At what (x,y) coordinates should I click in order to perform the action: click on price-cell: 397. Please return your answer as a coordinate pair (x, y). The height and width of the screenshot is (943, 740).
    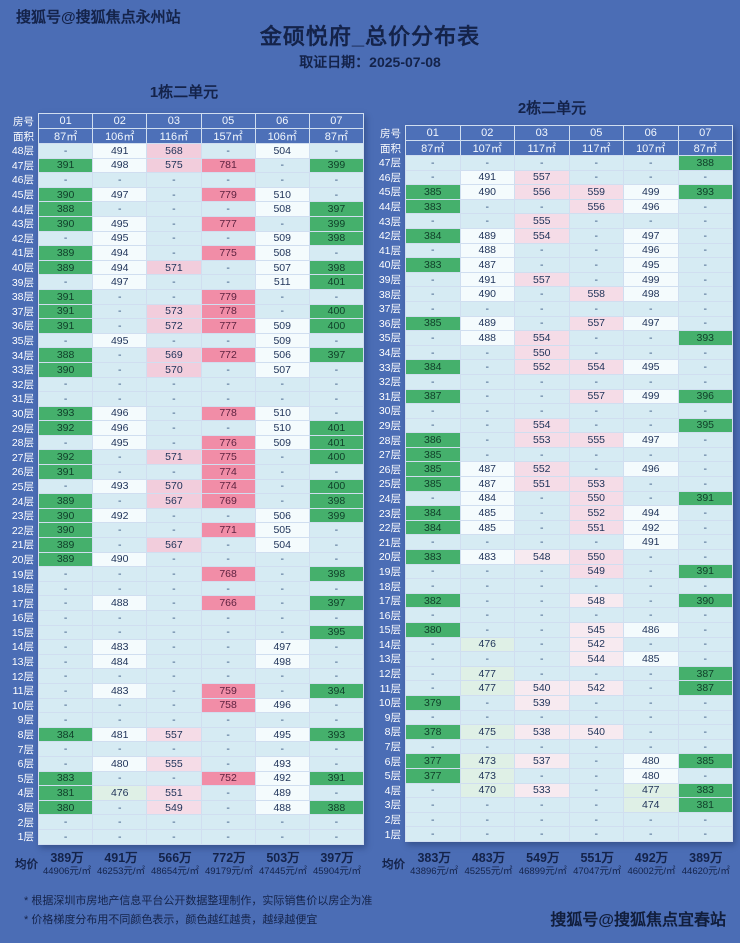
    Looking at the image, I should click on (336, 355).